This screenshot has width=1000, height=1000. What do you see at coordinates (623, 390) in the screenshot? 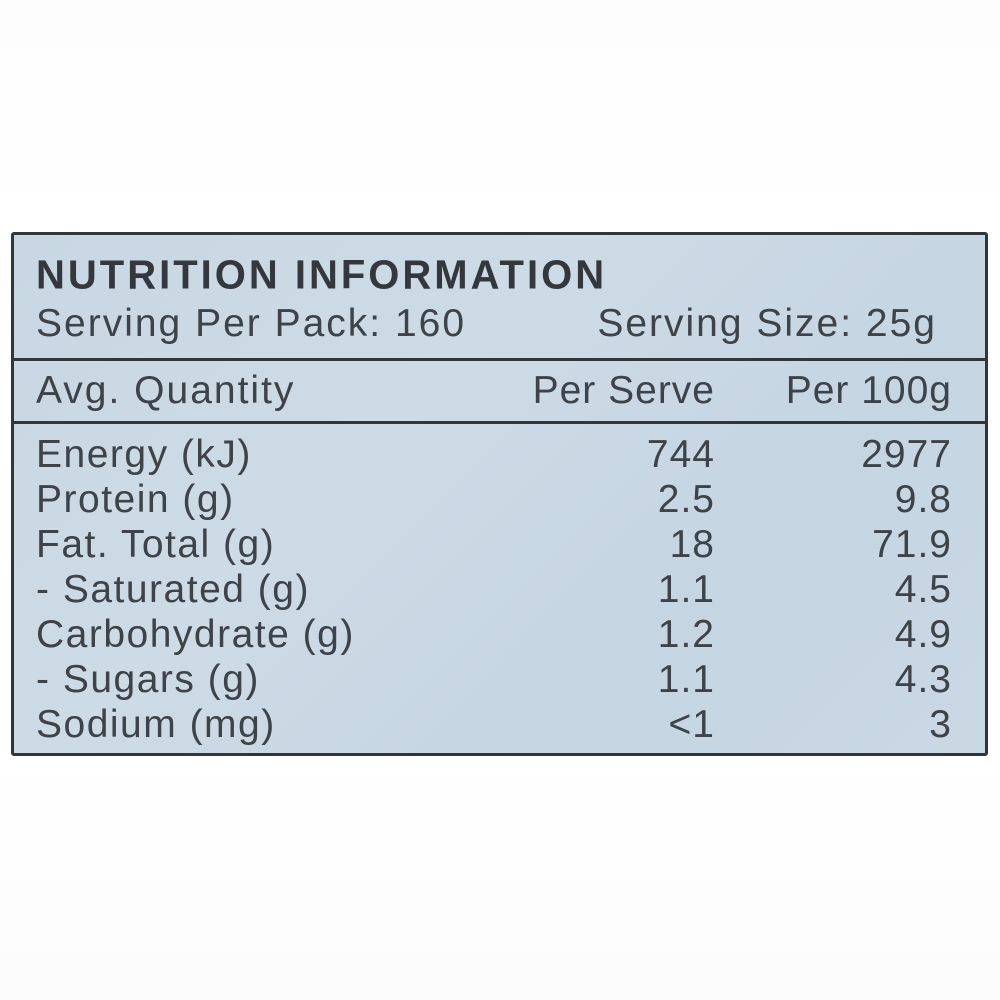
I see `column-header-per-serve: Per Serve` at bounding box center [623, 390].